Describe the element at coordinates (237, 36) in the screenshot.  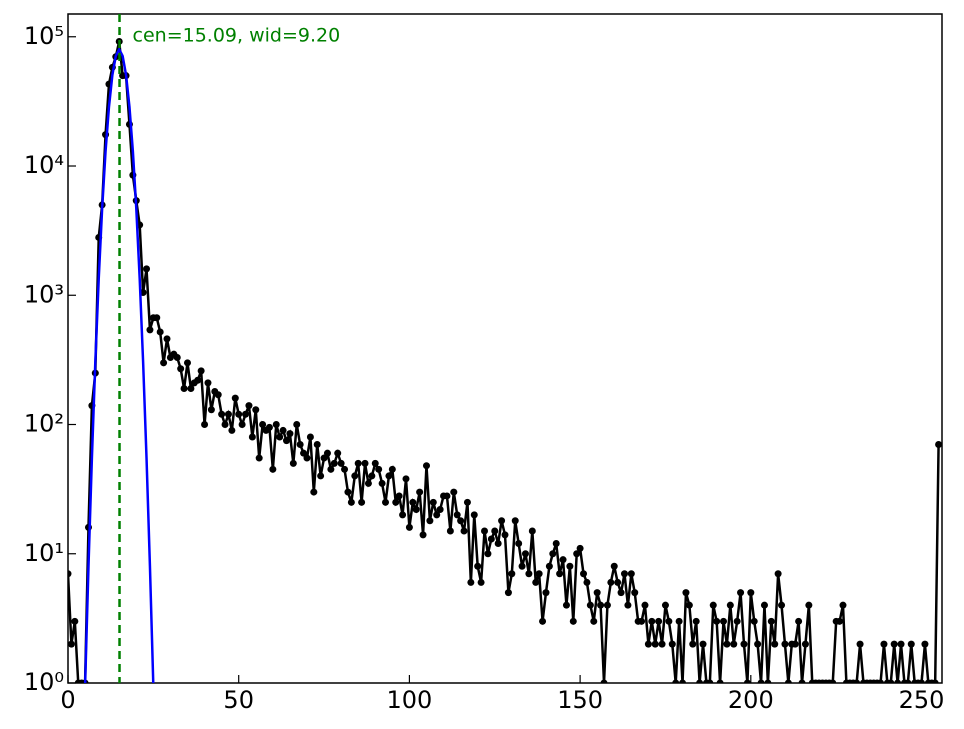
I see `annotation: cen=15.09, wid=9.20` at that location.